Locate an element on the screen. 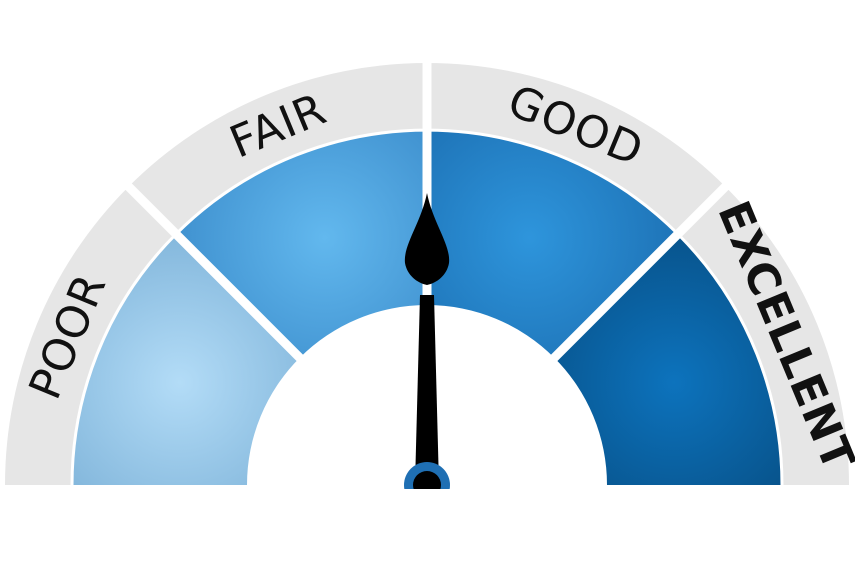 Image resolution: width=855 pixels, height=570 pixels. gauge-needle is located at coordinates (427, 361).